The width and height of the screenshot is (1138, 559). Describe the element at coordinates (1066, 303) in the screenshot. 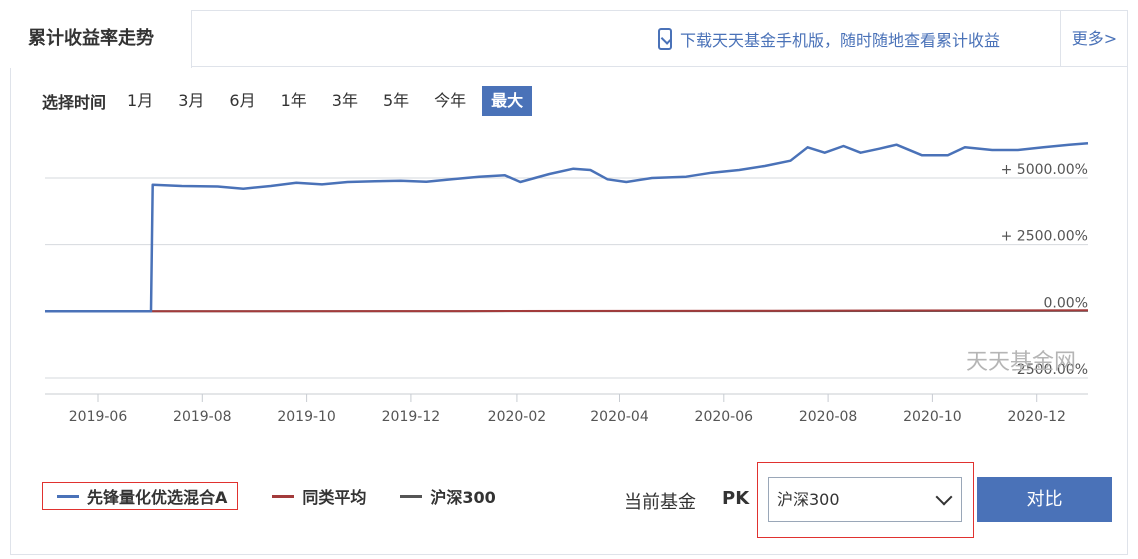

I see `y-tick-label: 0.00%` at that location.